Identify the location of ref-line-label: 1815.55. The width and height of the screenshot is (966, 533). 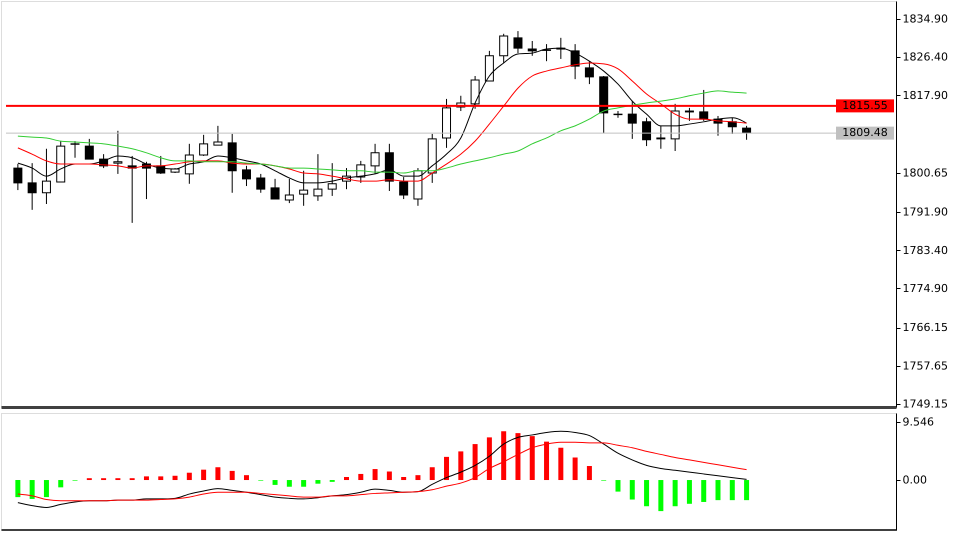
(865, 105).